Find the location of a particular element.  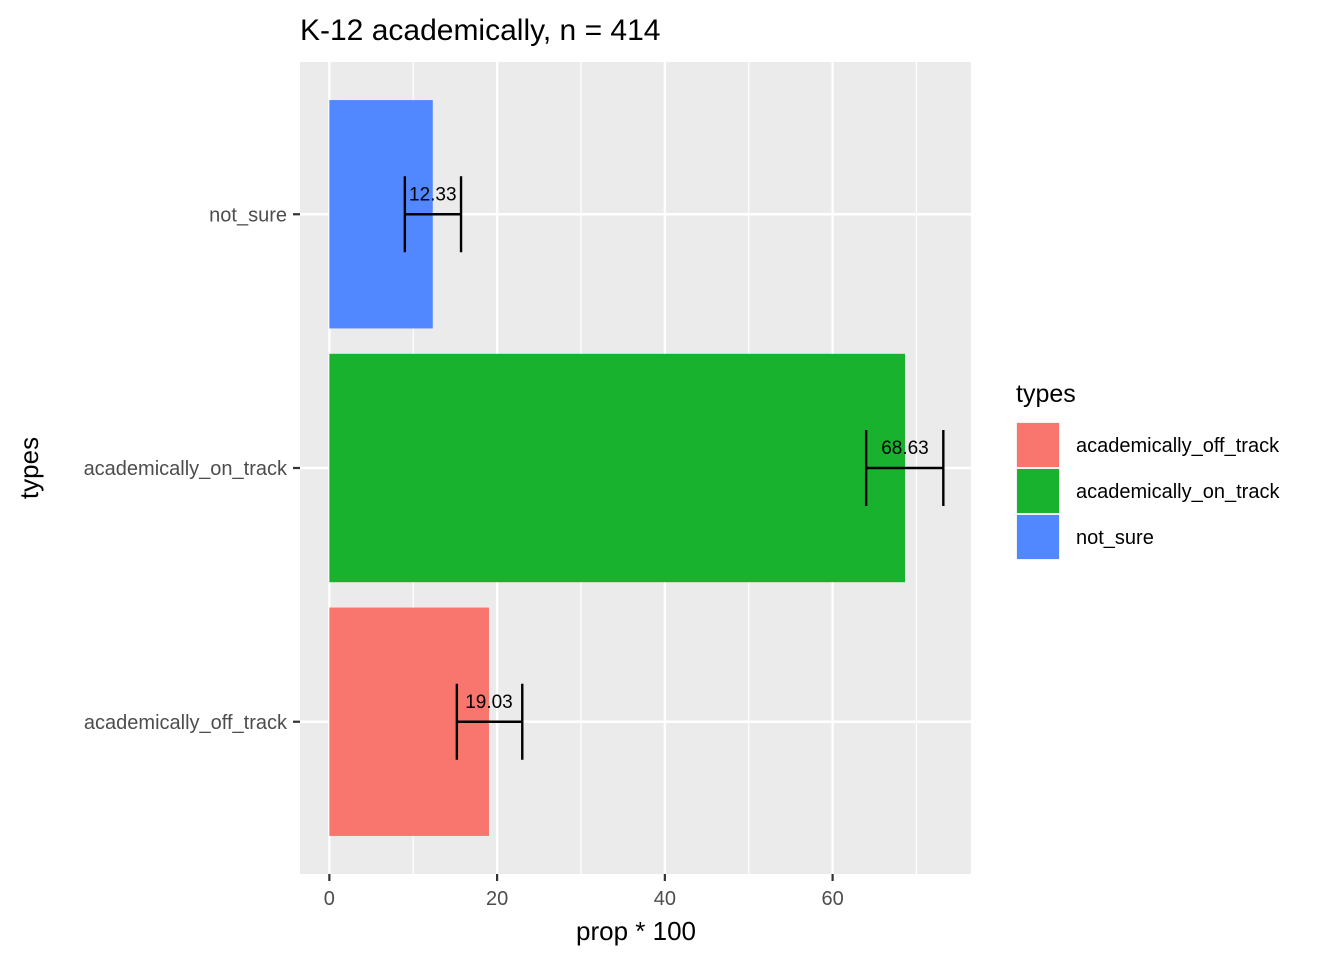

error-bar-academically_on_track is located at coordinates (904, 468).